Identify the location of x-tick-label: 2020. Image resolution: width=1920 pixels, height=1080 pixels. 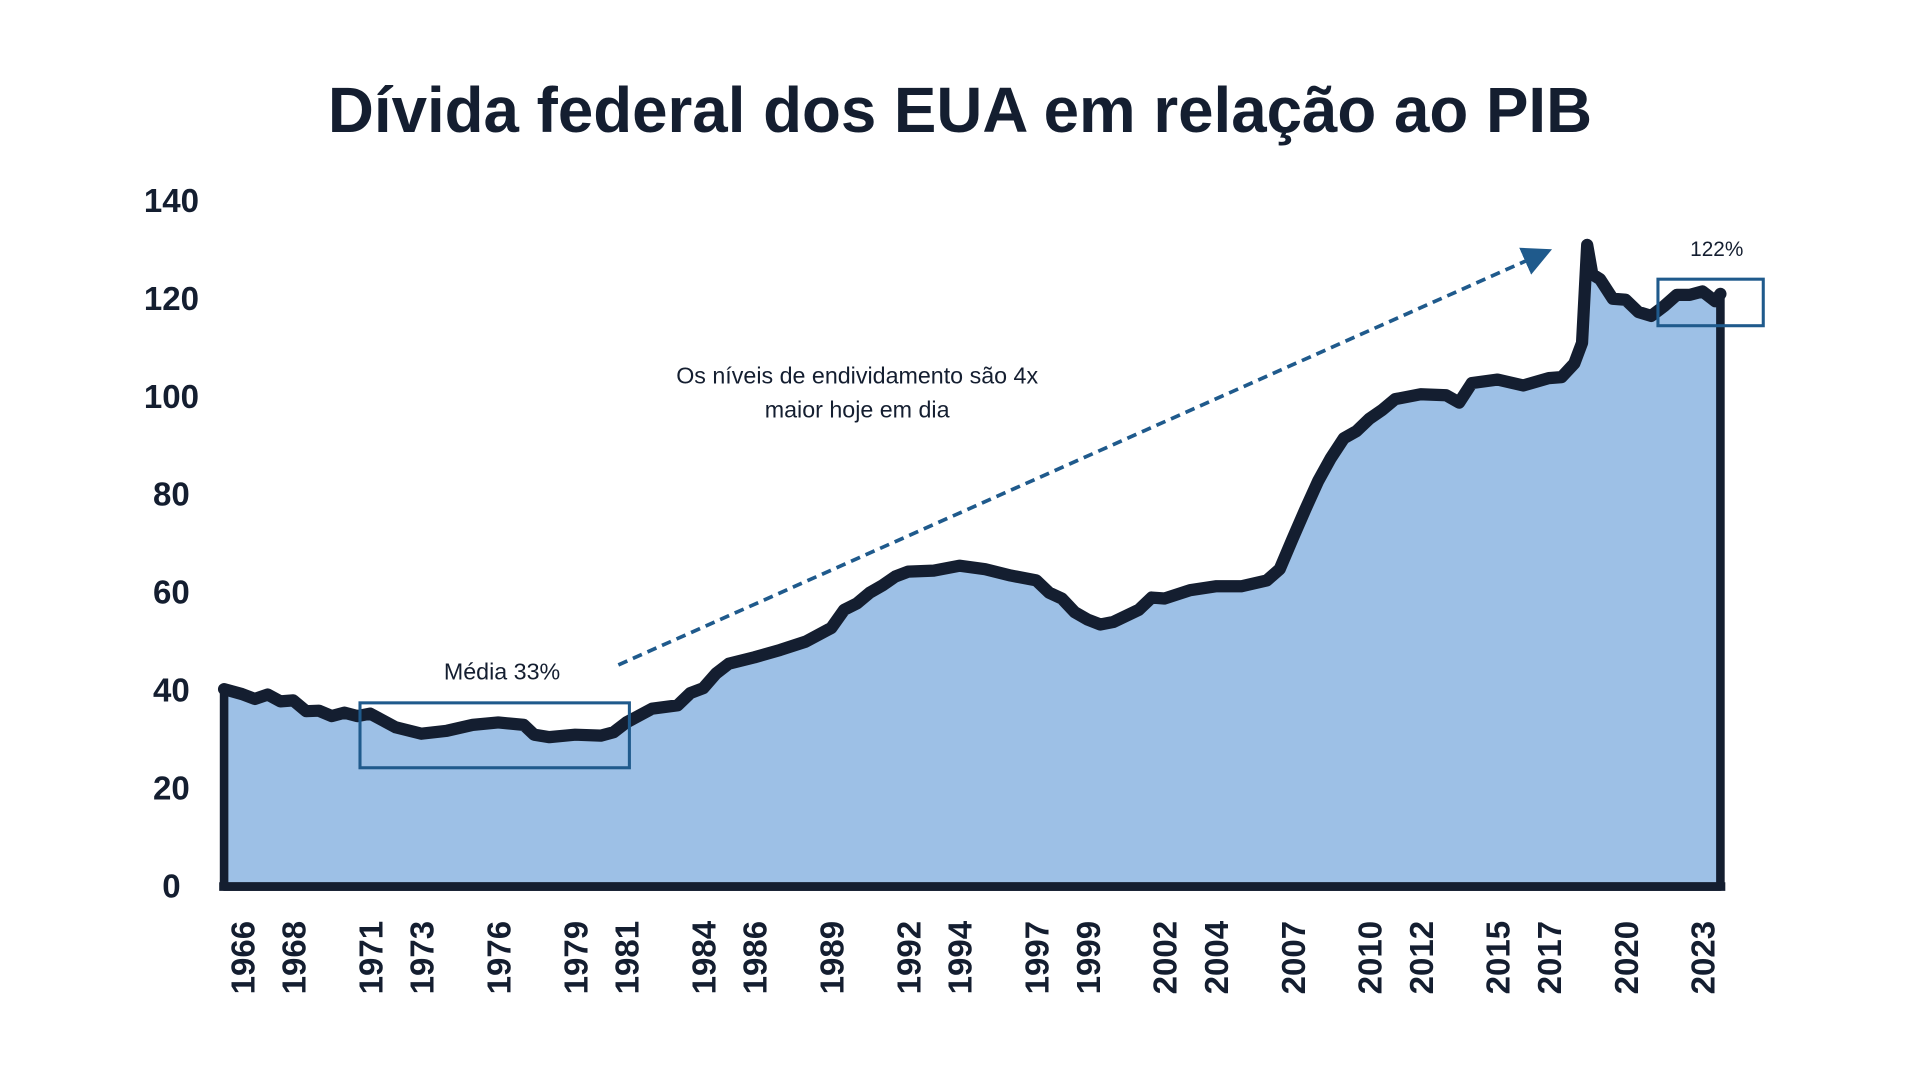
(1627, 958).